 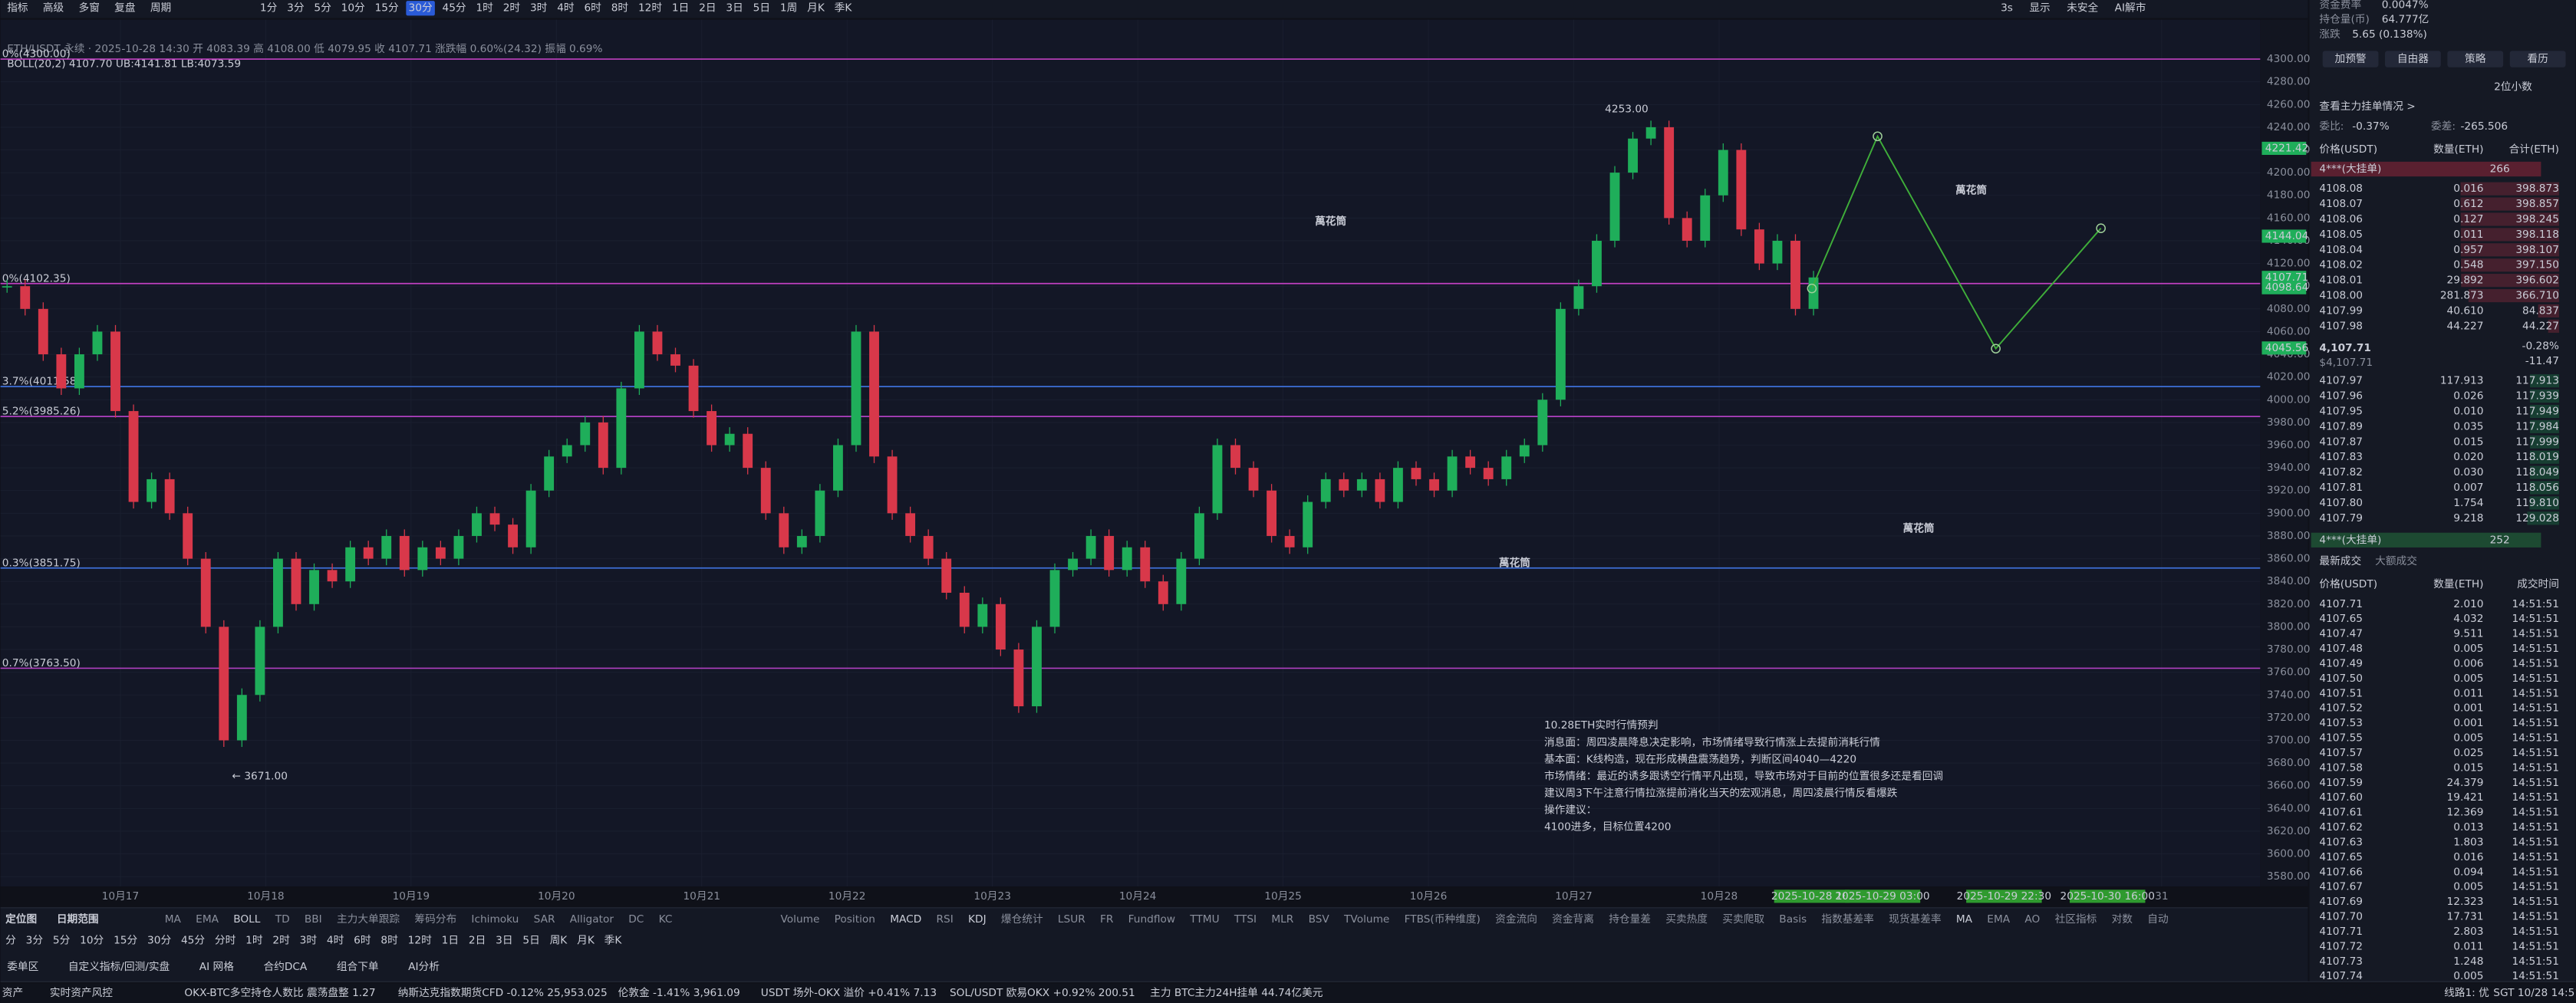 What do you see at coordinates (420, 941) in the screenshot?
I see `period-button: 12时` at bounding box center [420, 941].